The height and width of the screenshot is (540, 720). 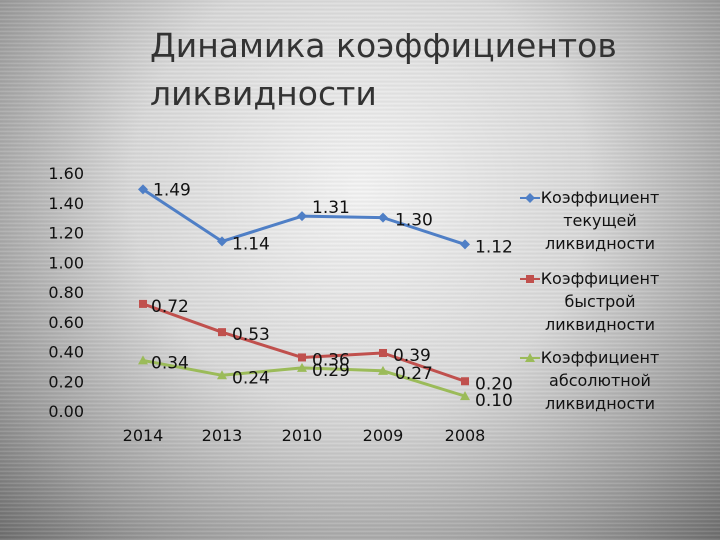 I want to click on data-label: 0.34, so click(x=170, y=363).